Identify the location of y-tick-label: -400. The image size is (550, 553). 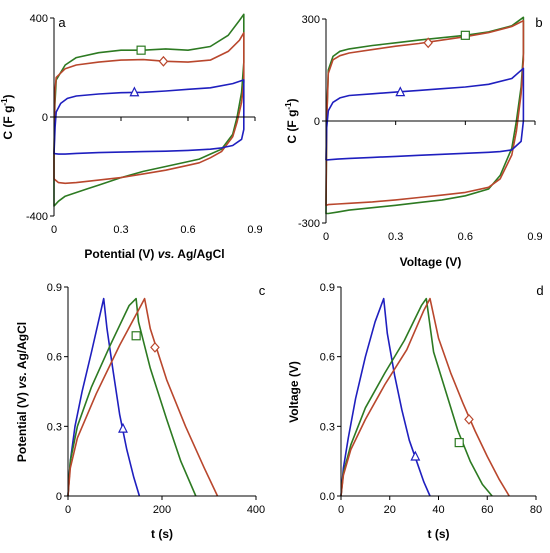
(37, 217).